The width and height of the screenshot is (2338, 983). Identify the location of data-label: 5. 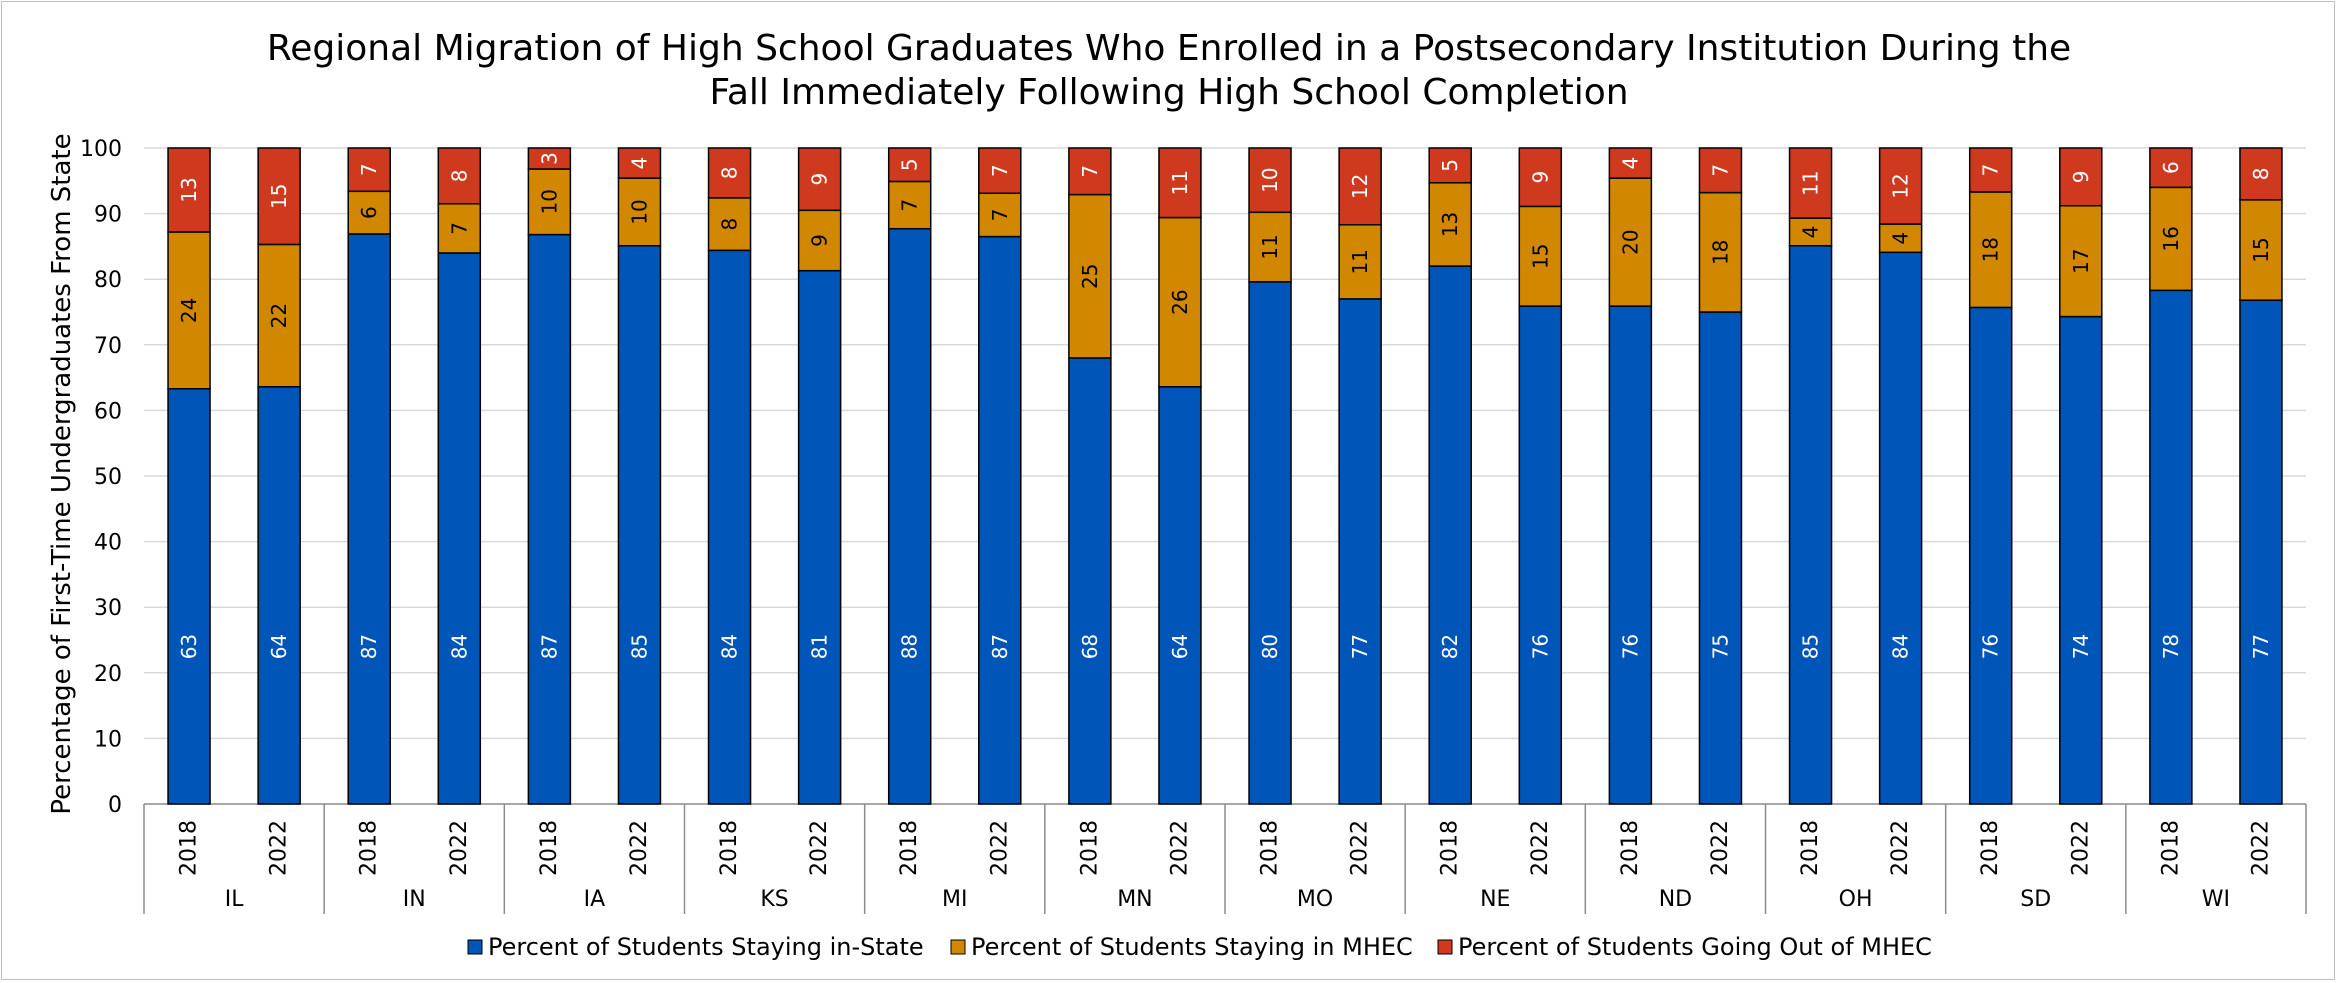
(1450, 165).